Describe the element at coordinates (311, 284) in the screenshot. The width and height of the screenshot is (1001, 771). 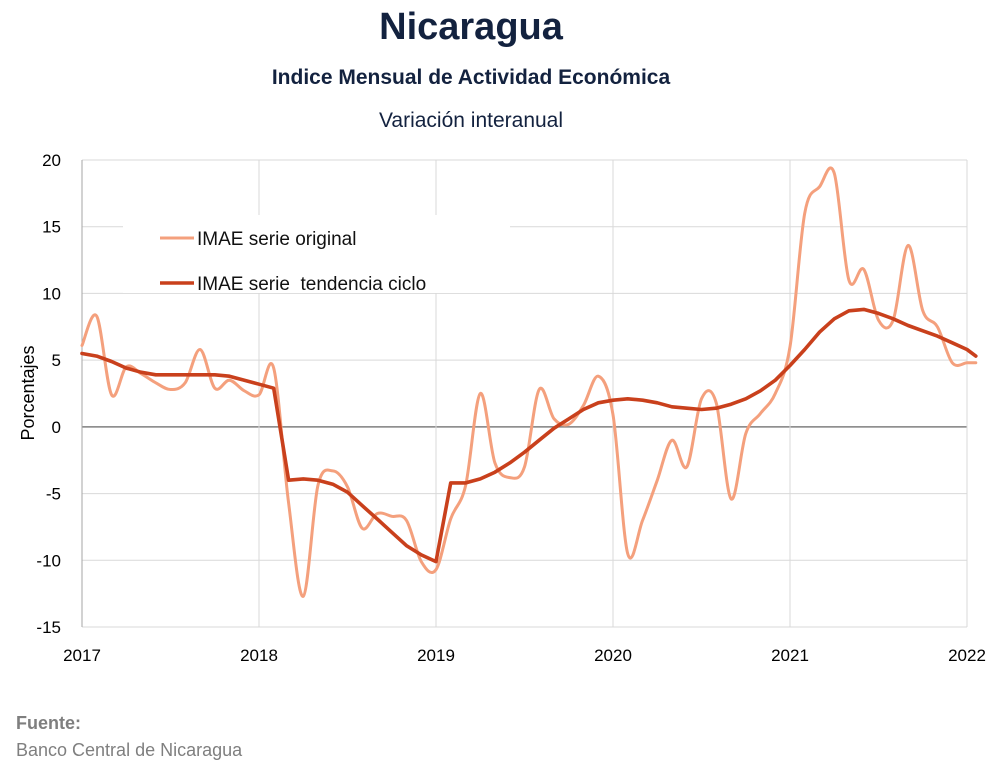
I see `legend-label-trend: IMAE serie tendencia ciclo` at that location.